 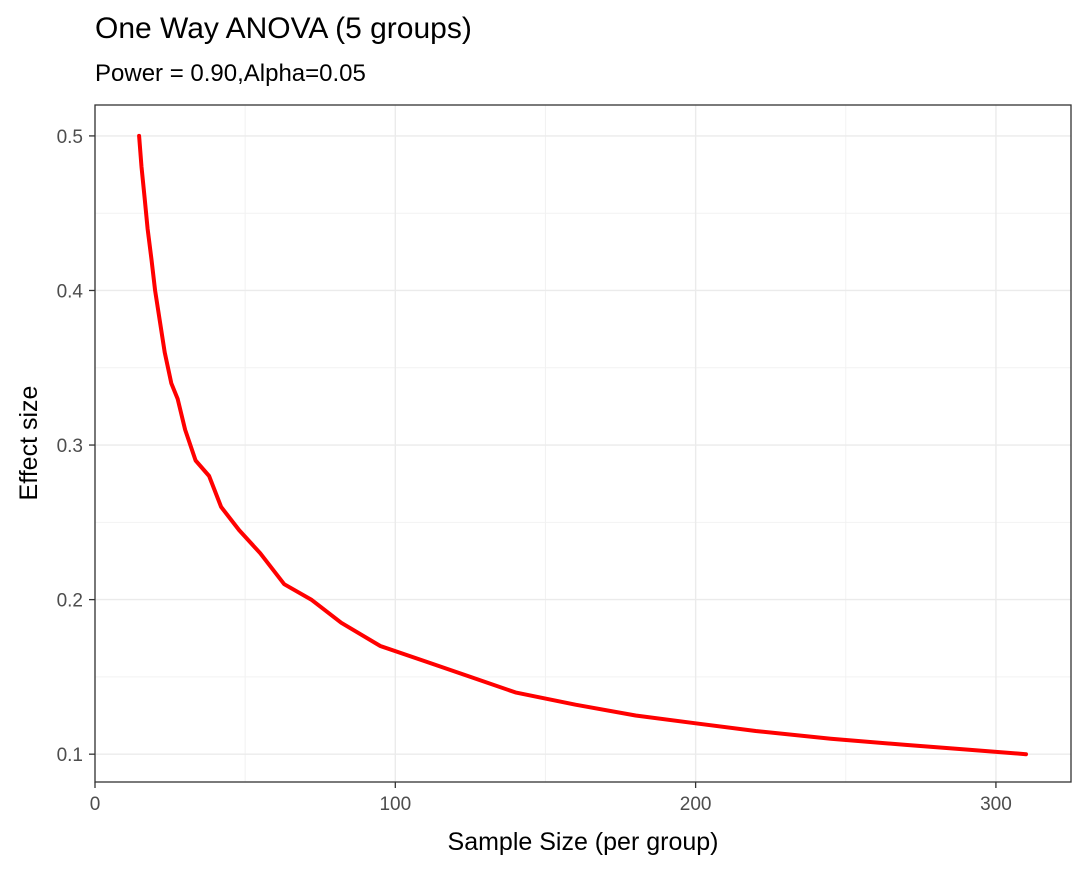 I want to click on y-tick-label: 0.4, so click(x=70, y=291).